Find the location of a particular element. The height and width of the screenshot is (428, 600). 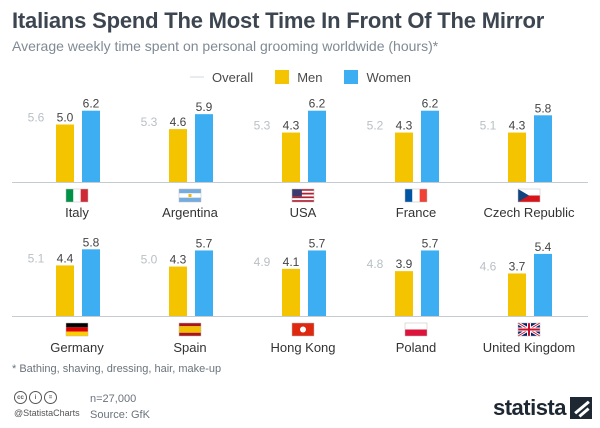

flag-usa-icon is located at coordinates (303, 195).